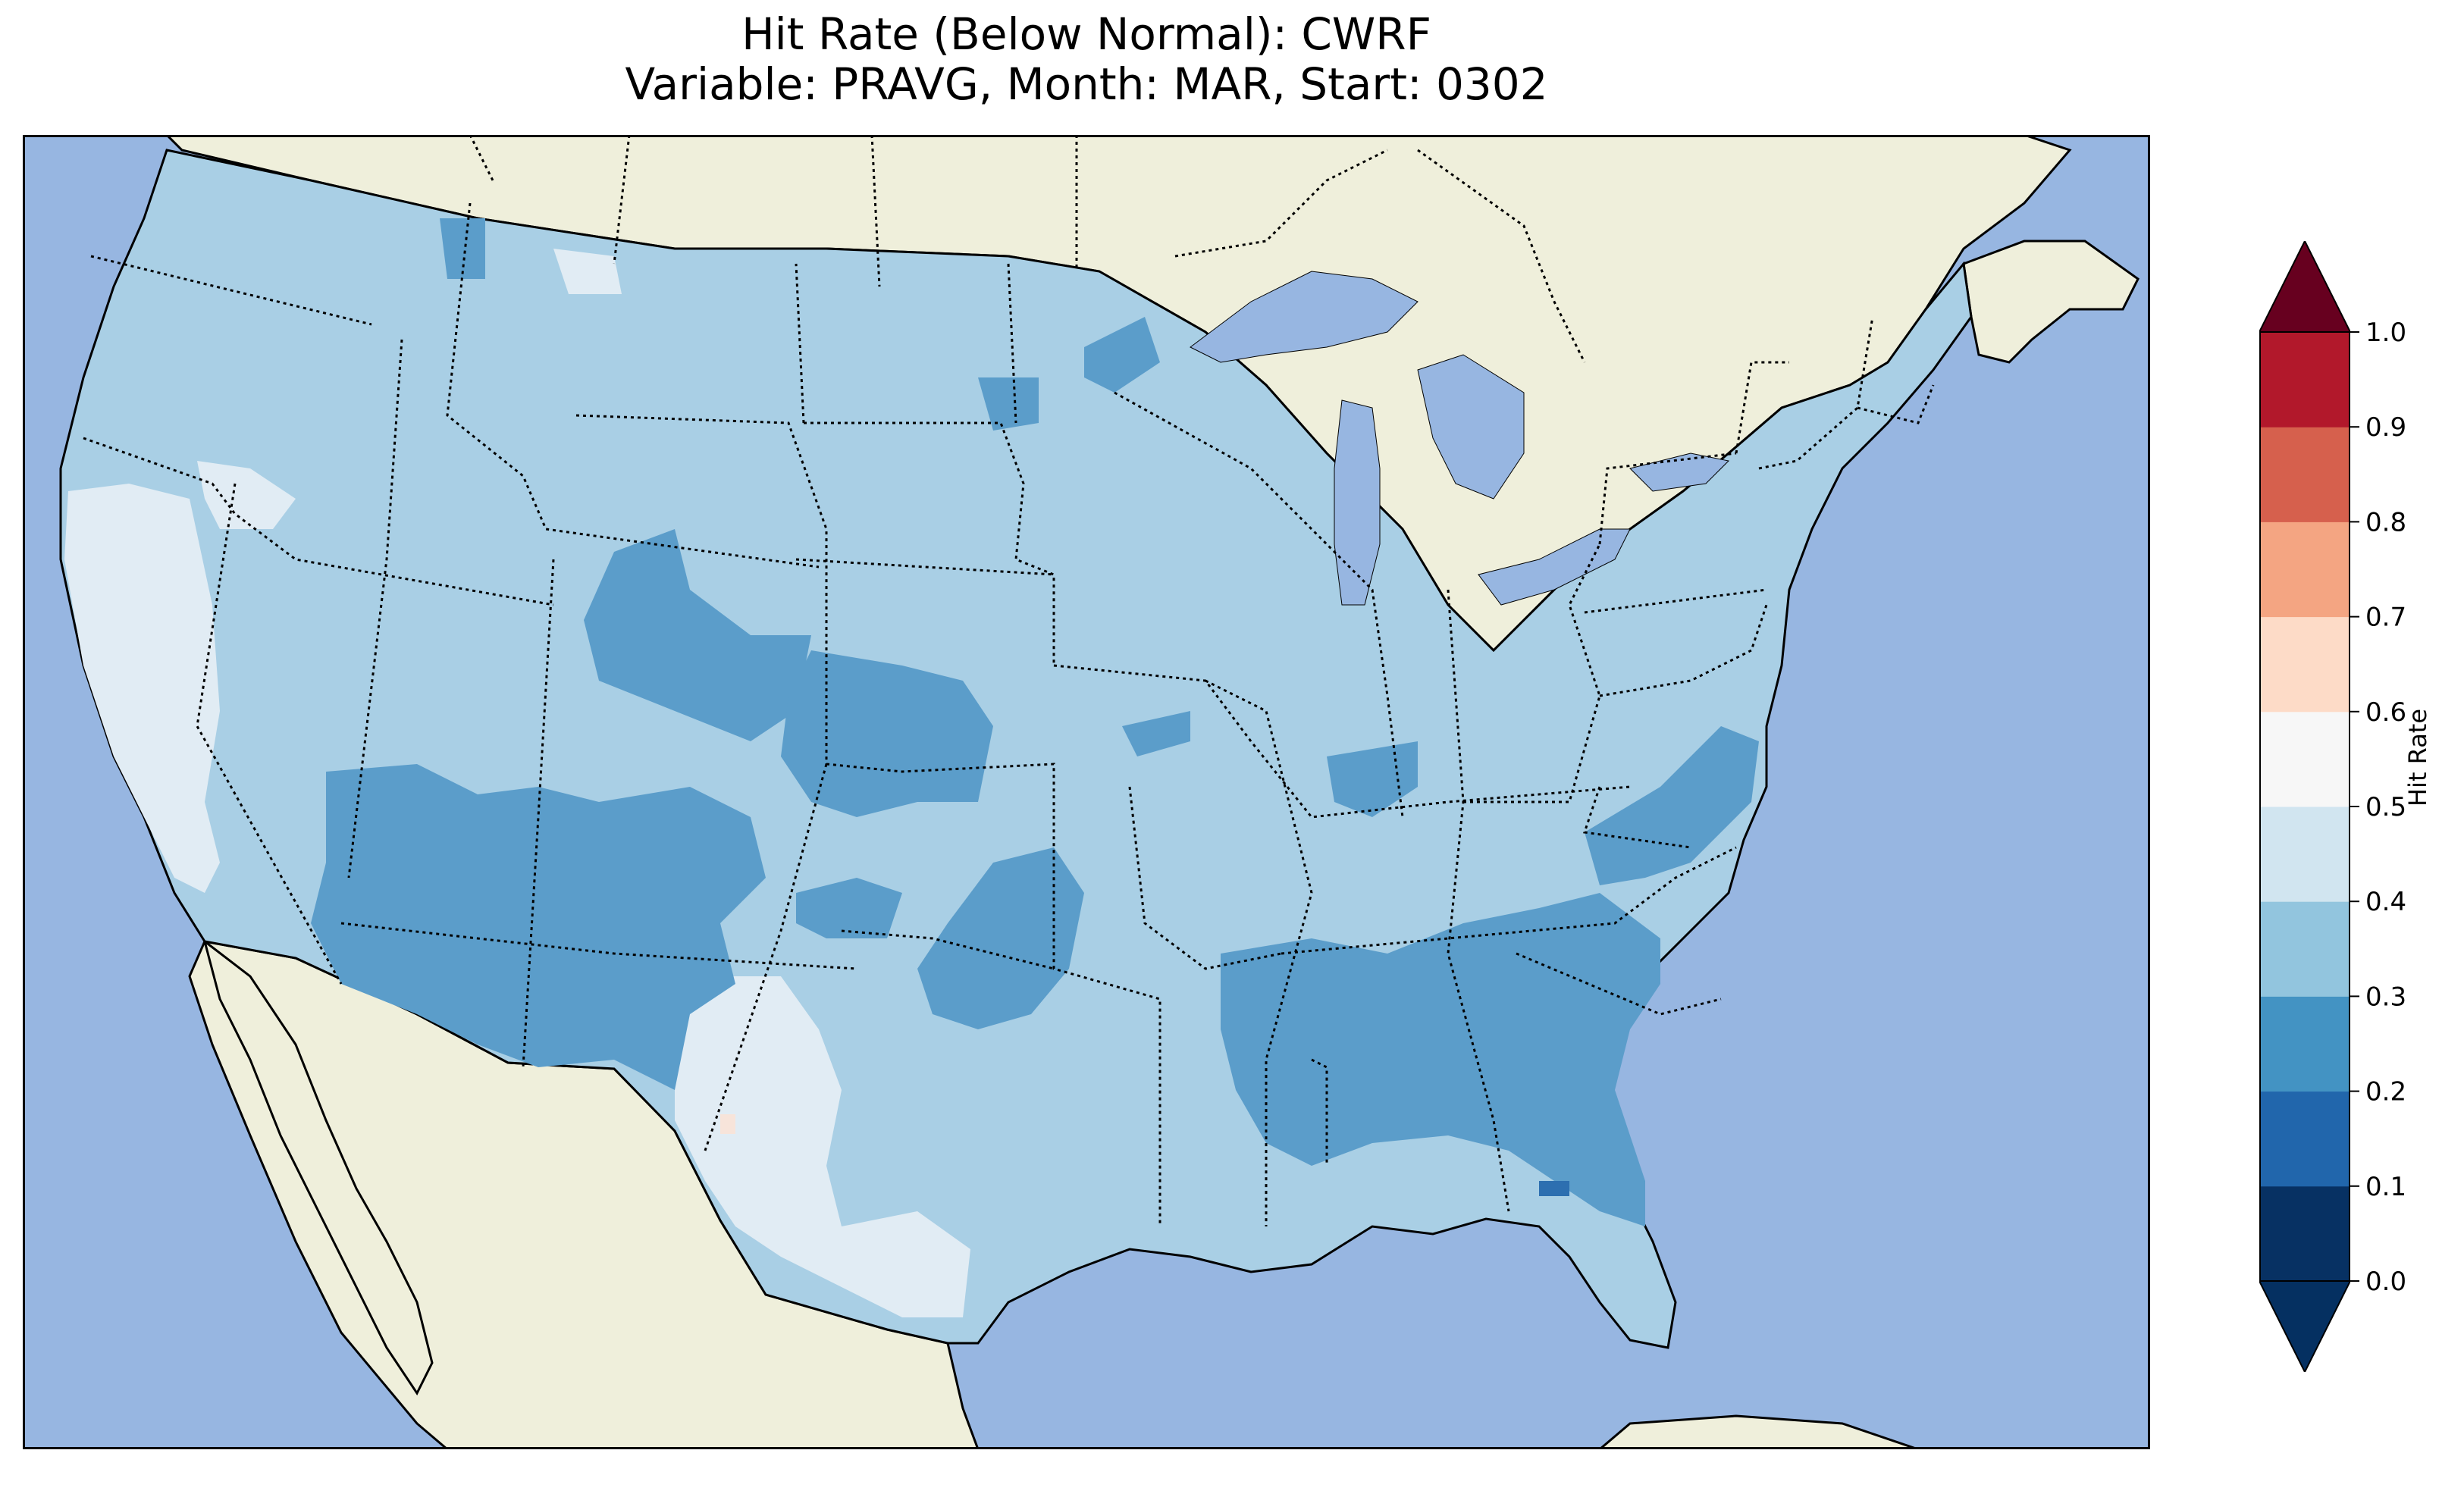 Image resolution: width=2464 pixels, height=1494 pixels. Describe the element at coordinates (1357, 502) in the screenshot. I see `lake-michigan` at that location.